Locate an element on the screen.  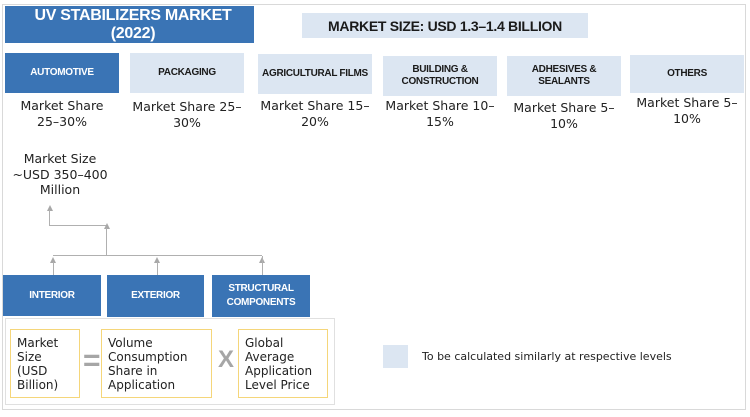
legend-swatch is located at coordinates (395, 356).